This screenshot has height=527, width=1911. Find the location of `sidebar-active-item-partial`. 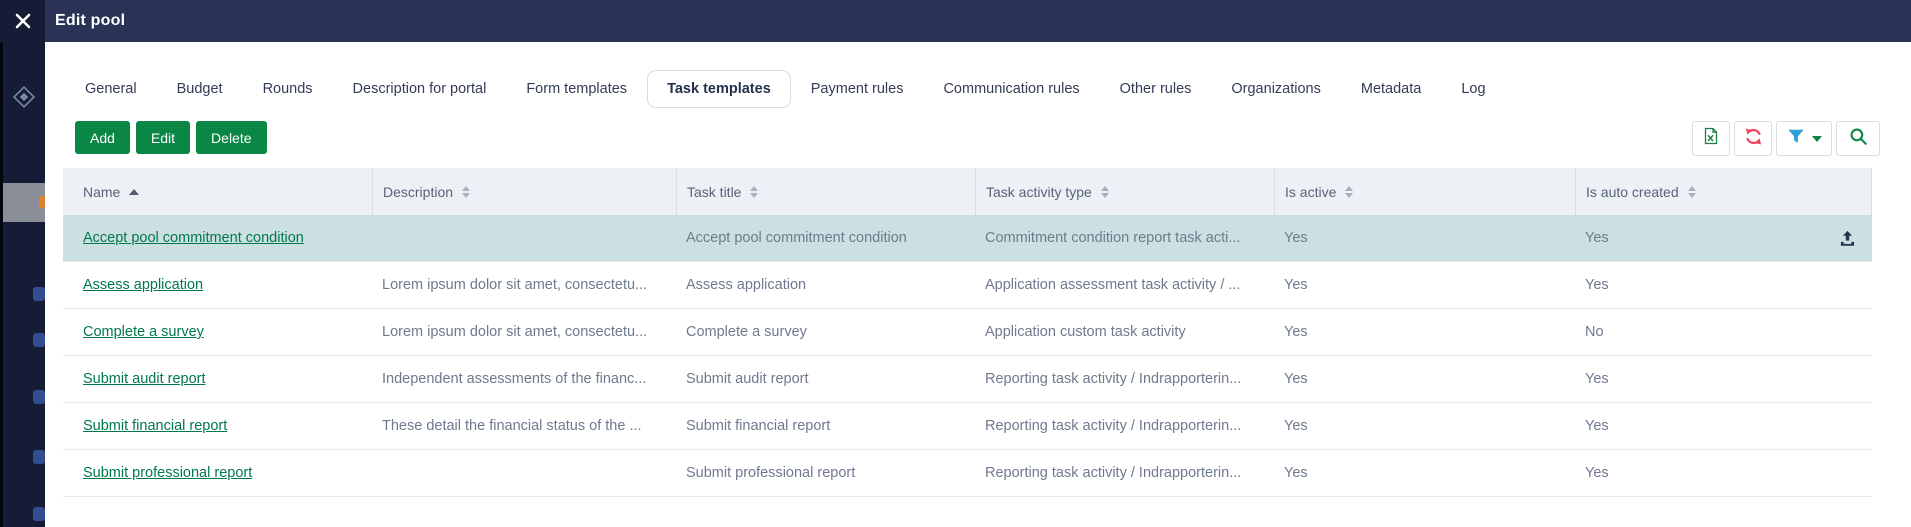

sidebar-active-item-partial is located at coordinates (22, 202).